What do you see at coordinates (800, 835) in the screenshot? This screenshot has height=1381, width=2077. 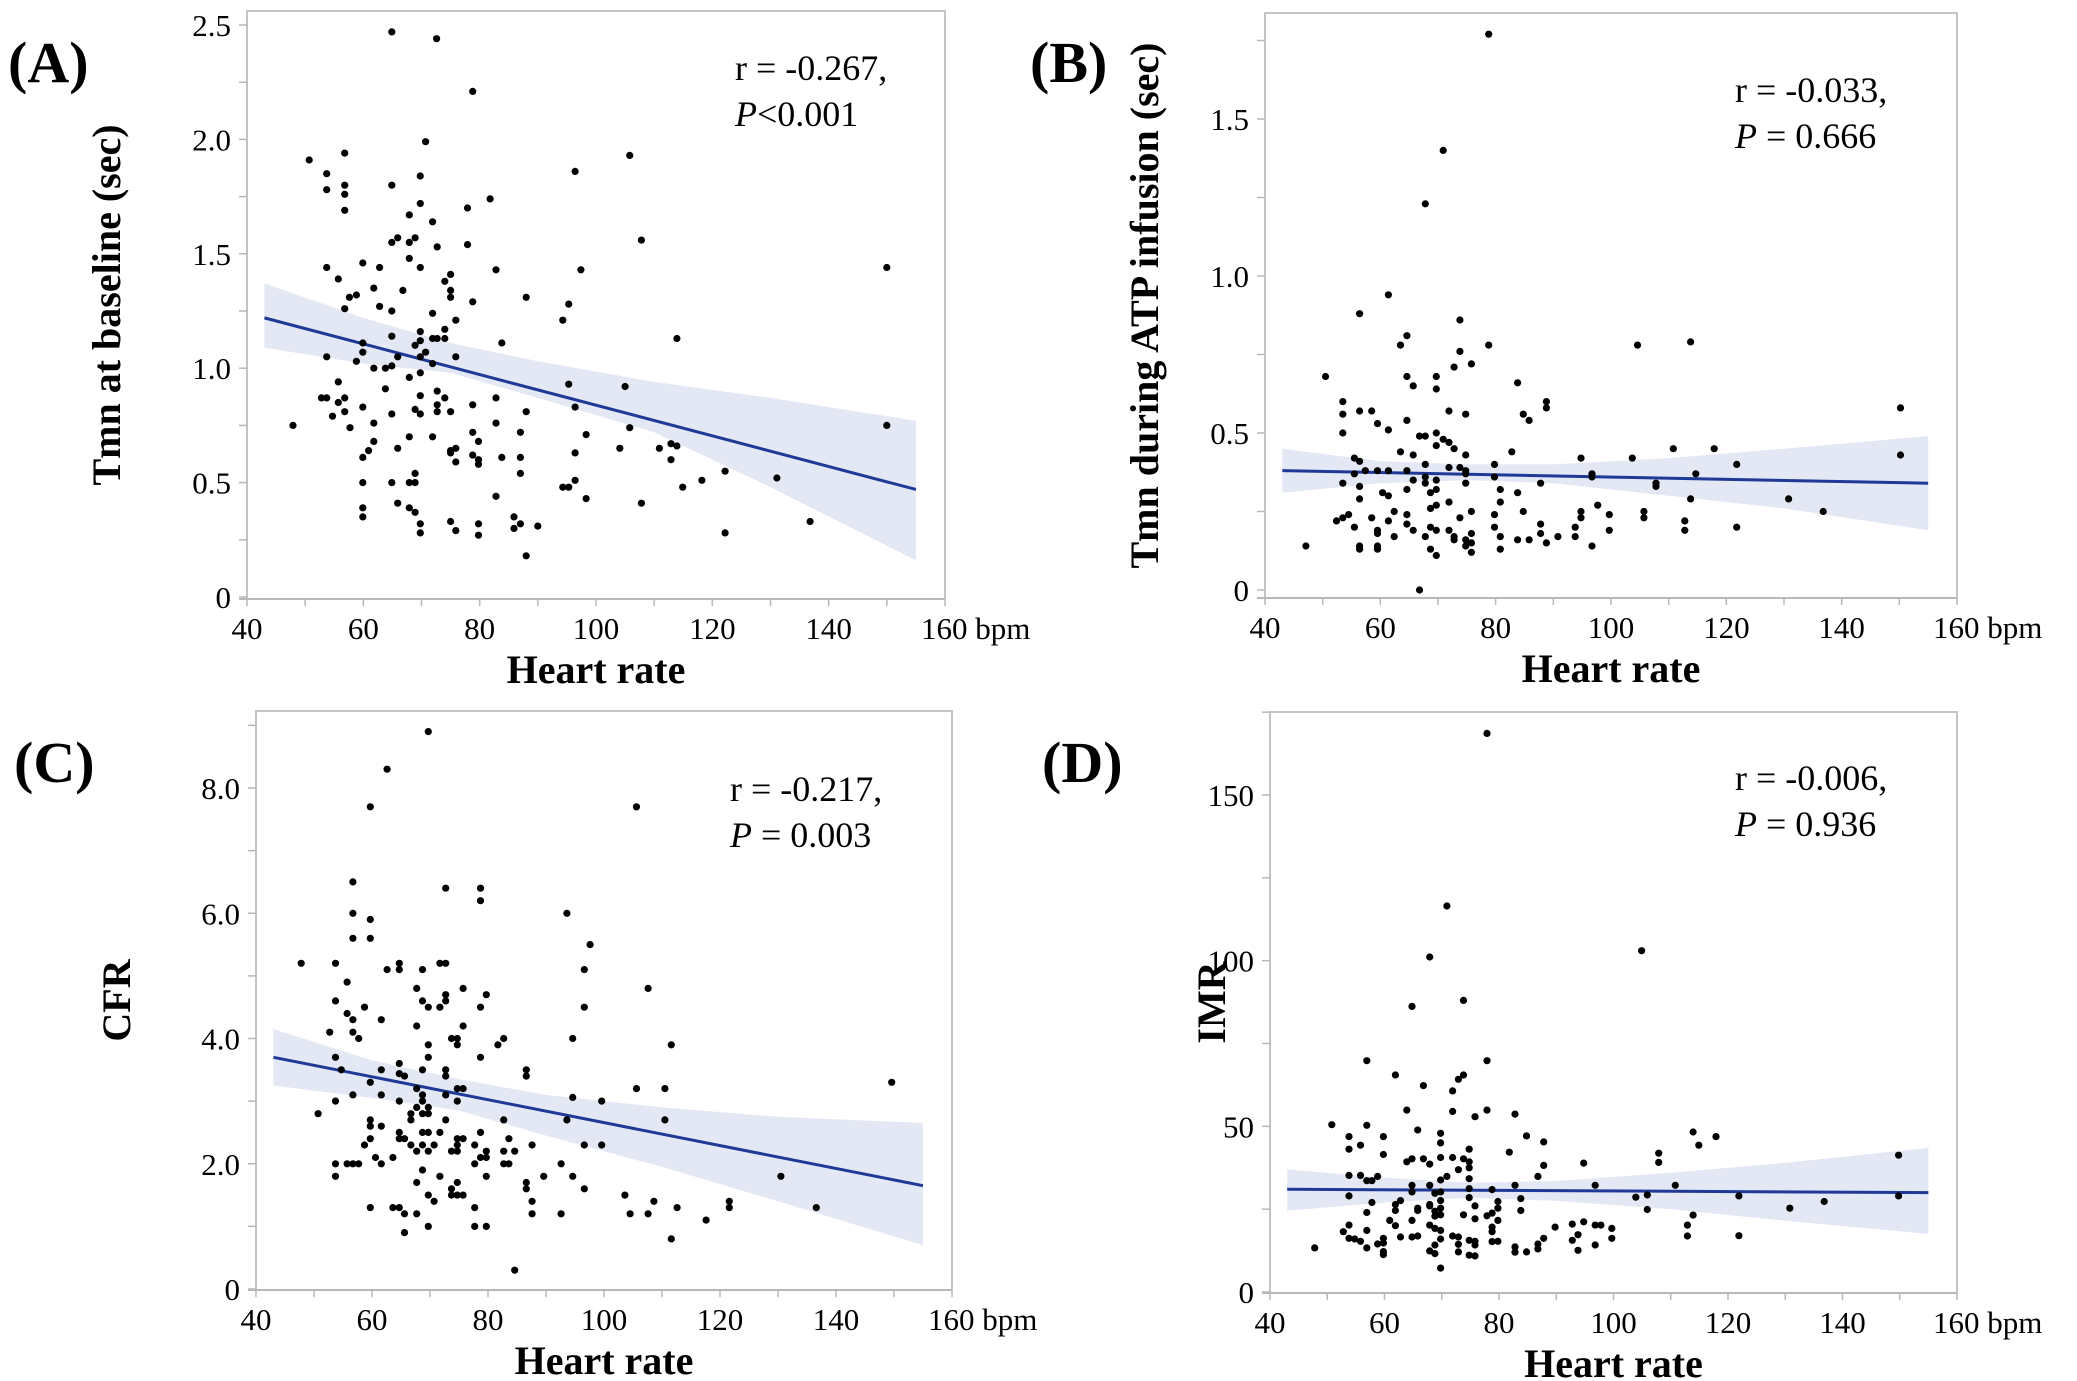 I see `p-value: P = 0.003` at bounding box center [800, 835].